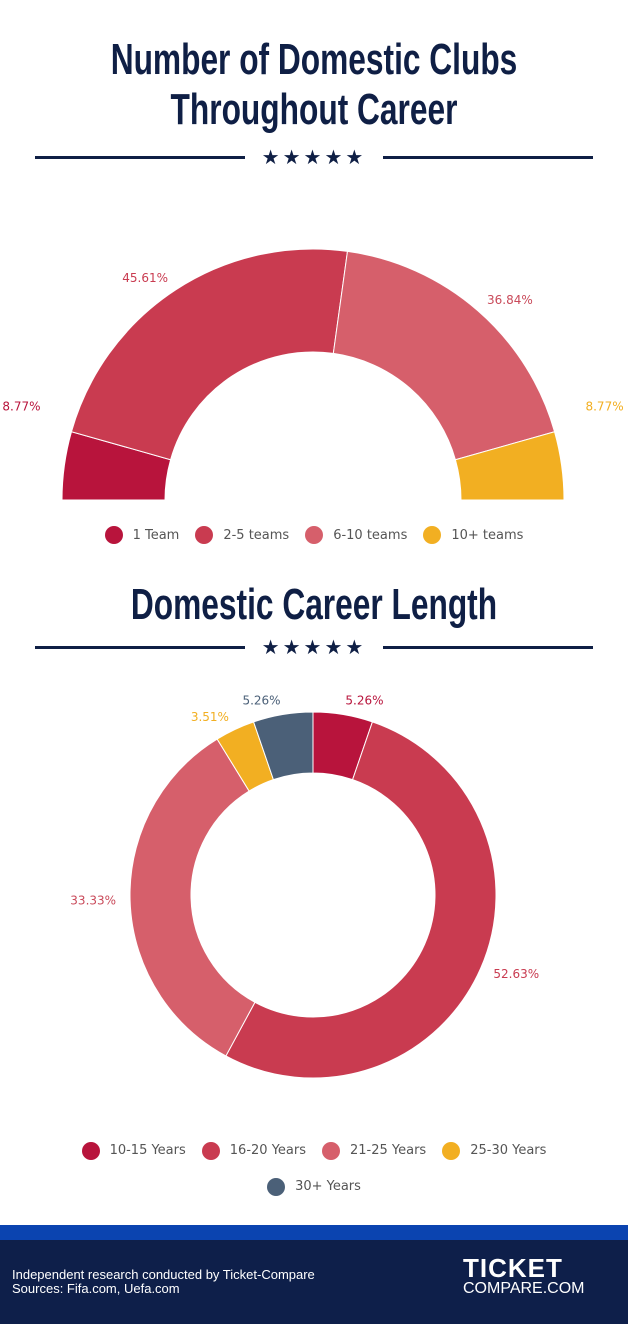 The height and width of the screenshot is (1324, 628). I want to click on legend-label: 1 Team, so click(156, 535).